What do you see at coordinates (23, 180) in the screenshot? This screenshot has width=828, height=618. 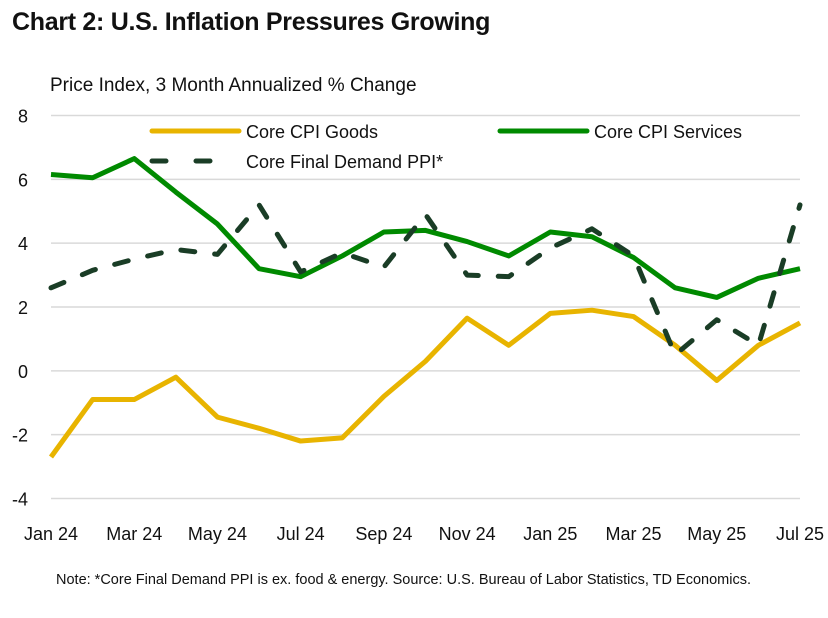 I see `y-tick-label: 6` at bounding box center [23, 180].